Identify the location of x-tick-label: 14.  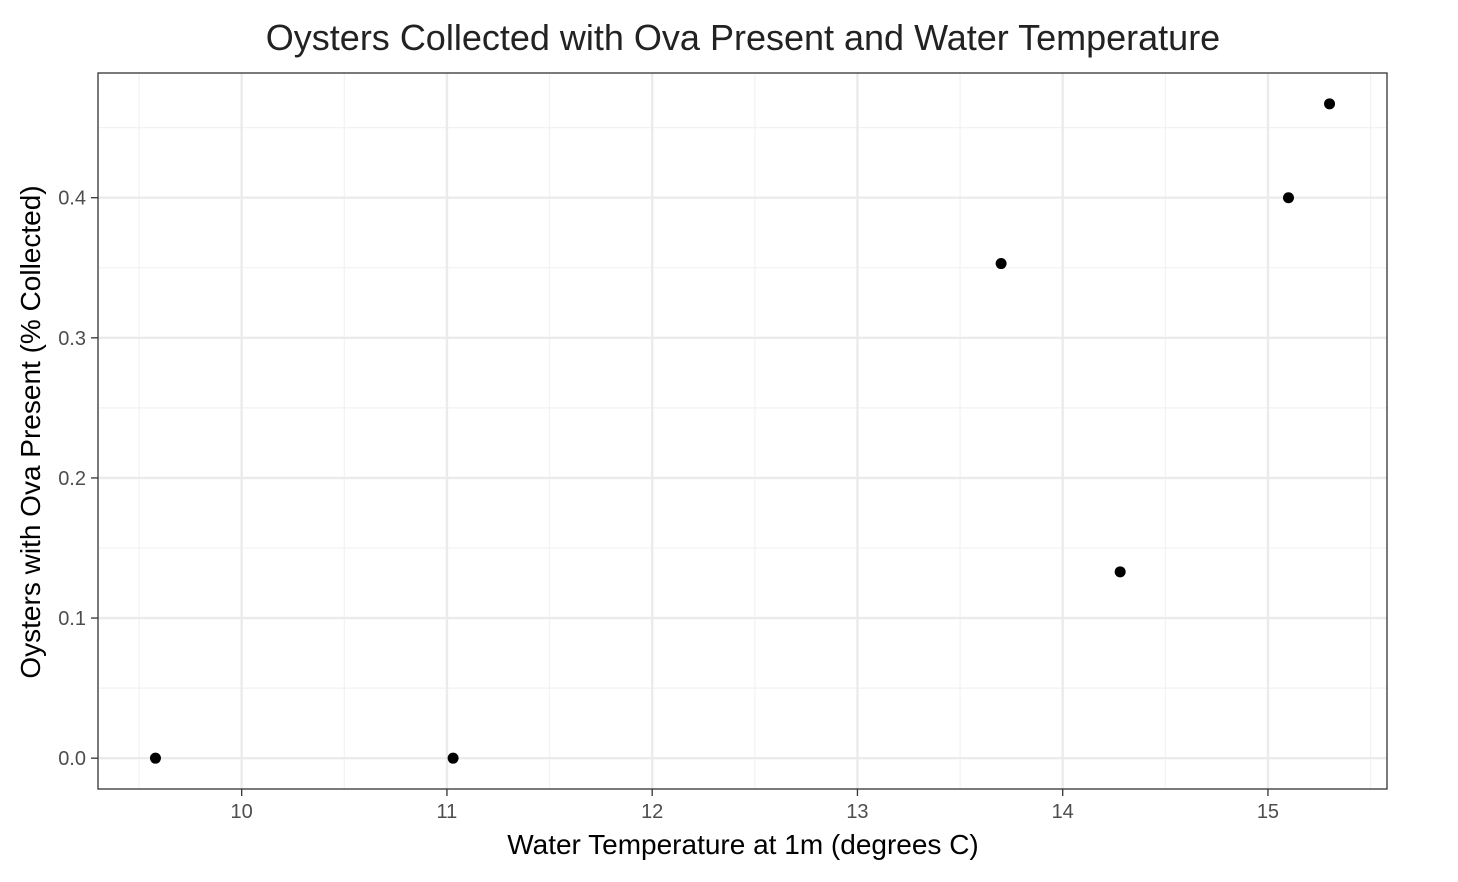
(1063, 812).